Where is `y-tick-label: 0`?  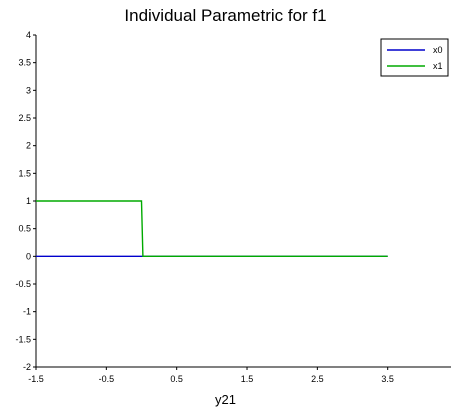 y-tick-label: 0 is located at coordinates (28, 256).